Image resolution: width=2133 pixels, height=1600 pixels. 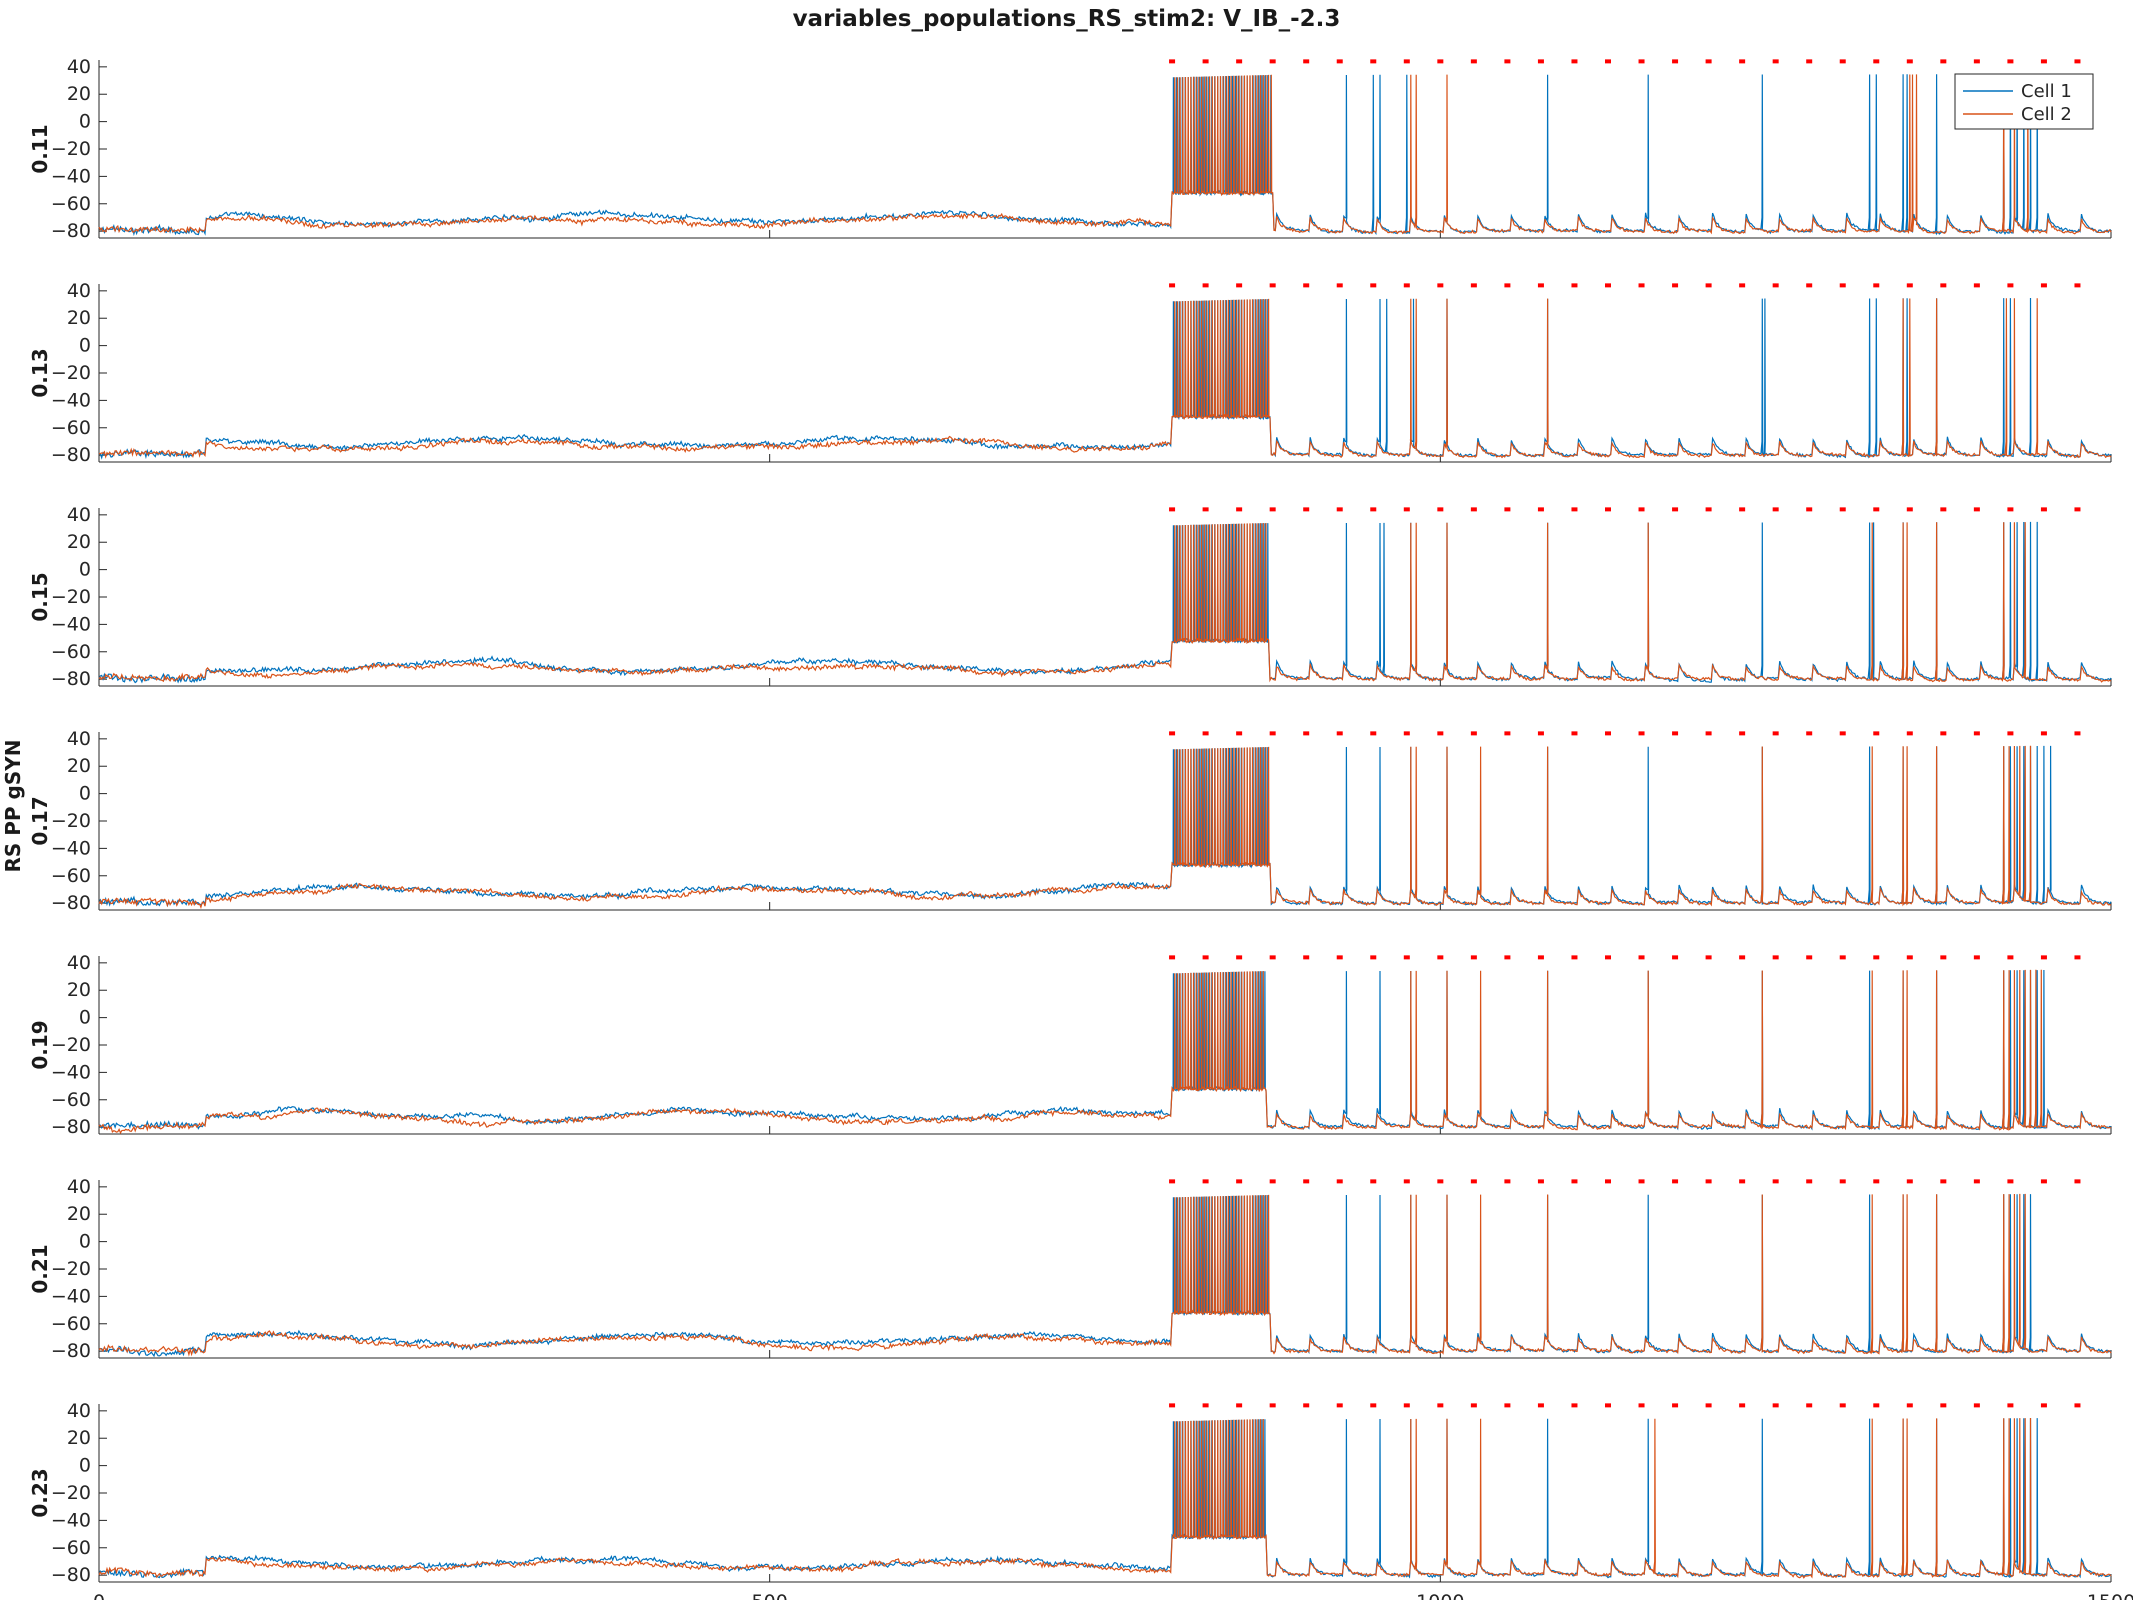 I want to click on row-label: 0.17, so click(x=40, y=820).